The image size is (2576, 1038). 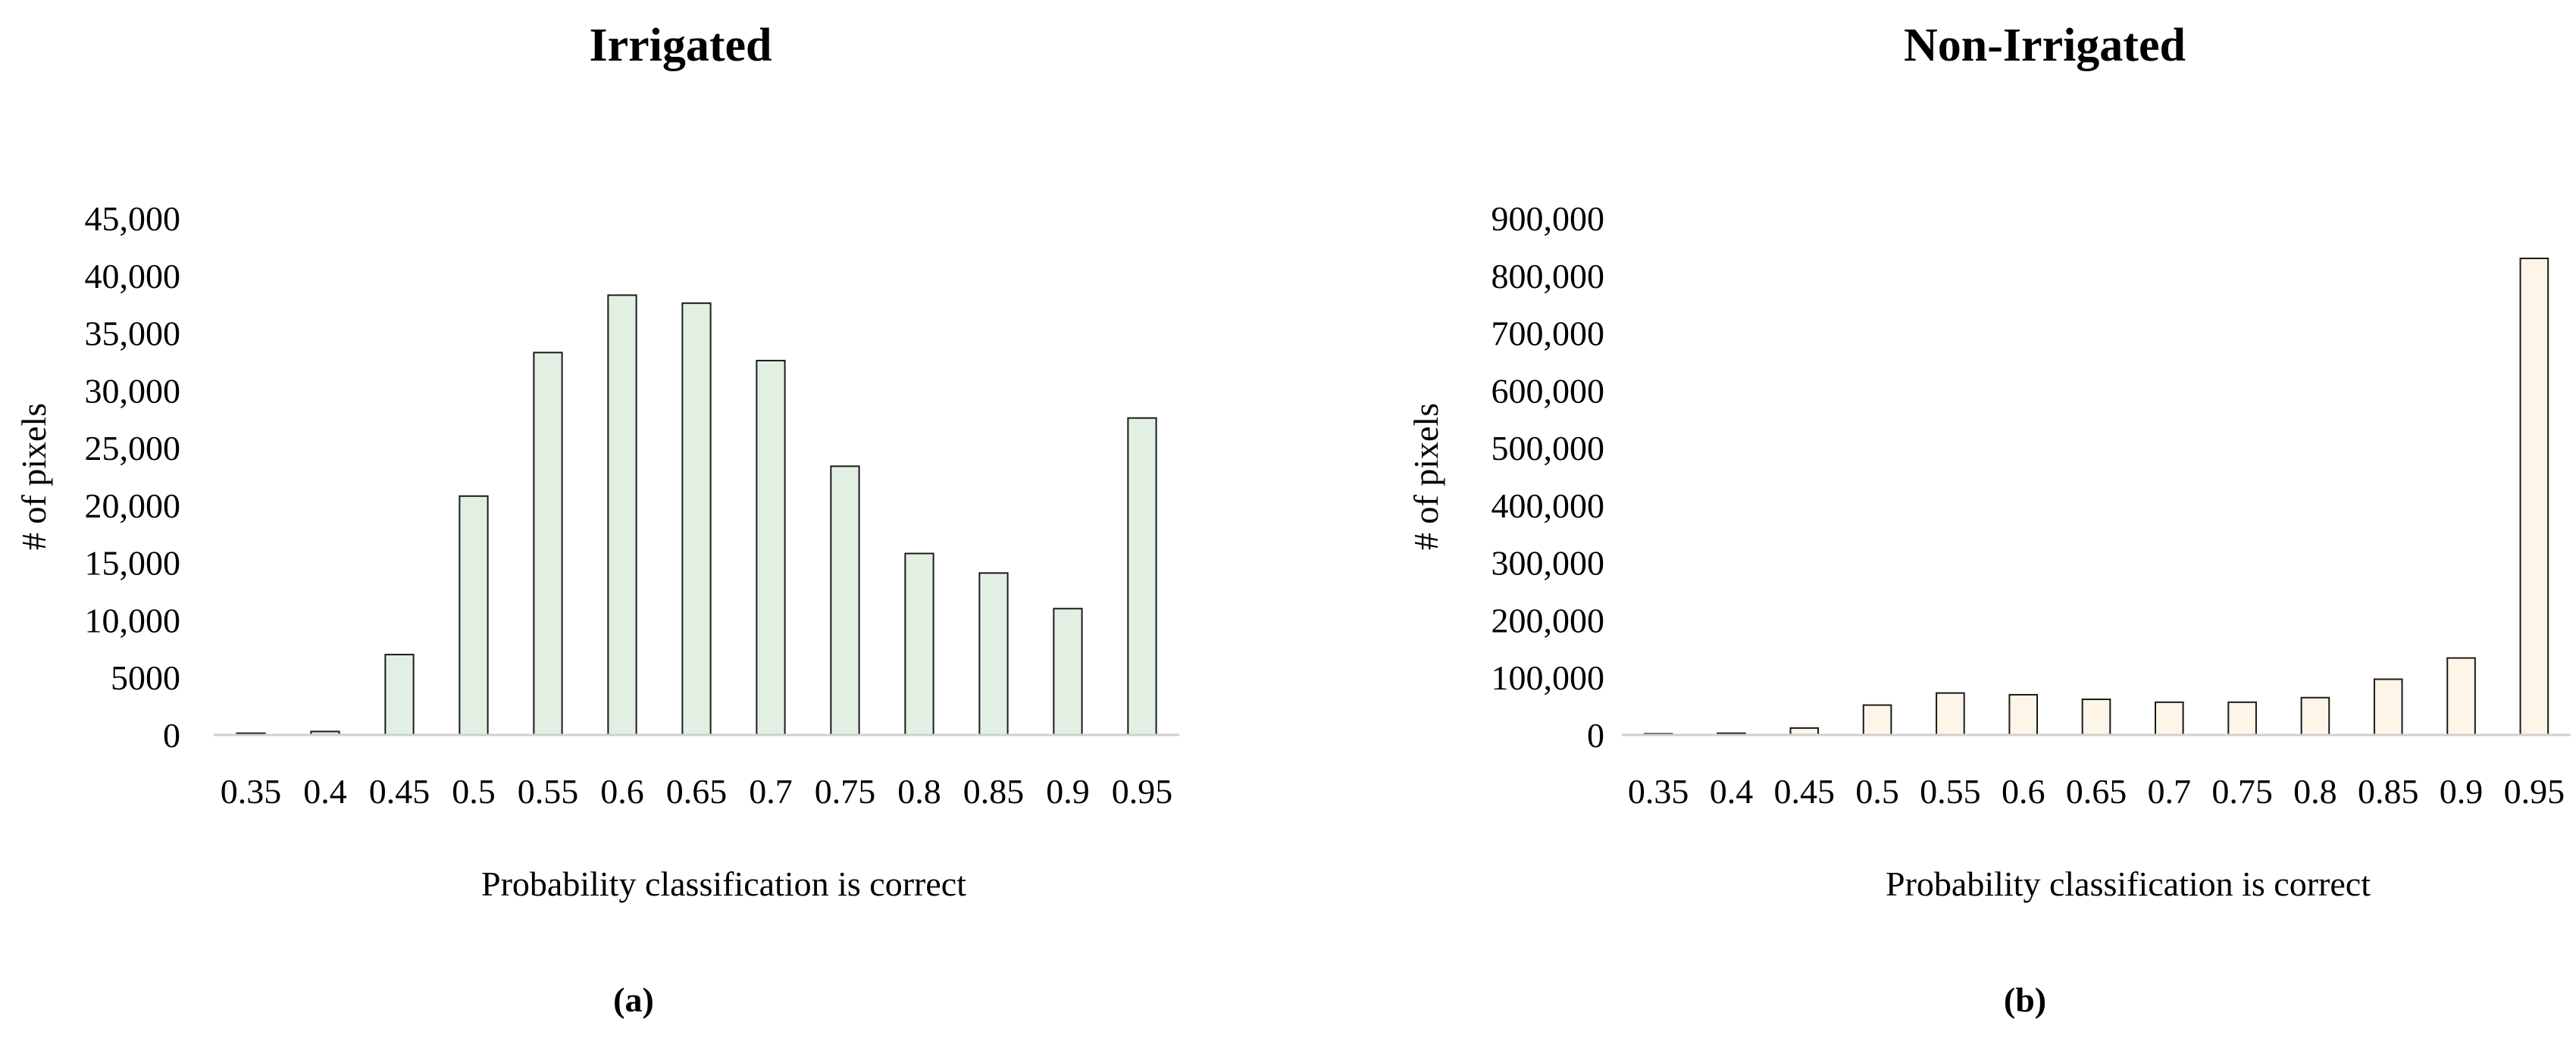 What do you see at coordinates (133, 219) in the screenshot?
I see `y-tick-label: 45,000` at bounding box center [133, 219].